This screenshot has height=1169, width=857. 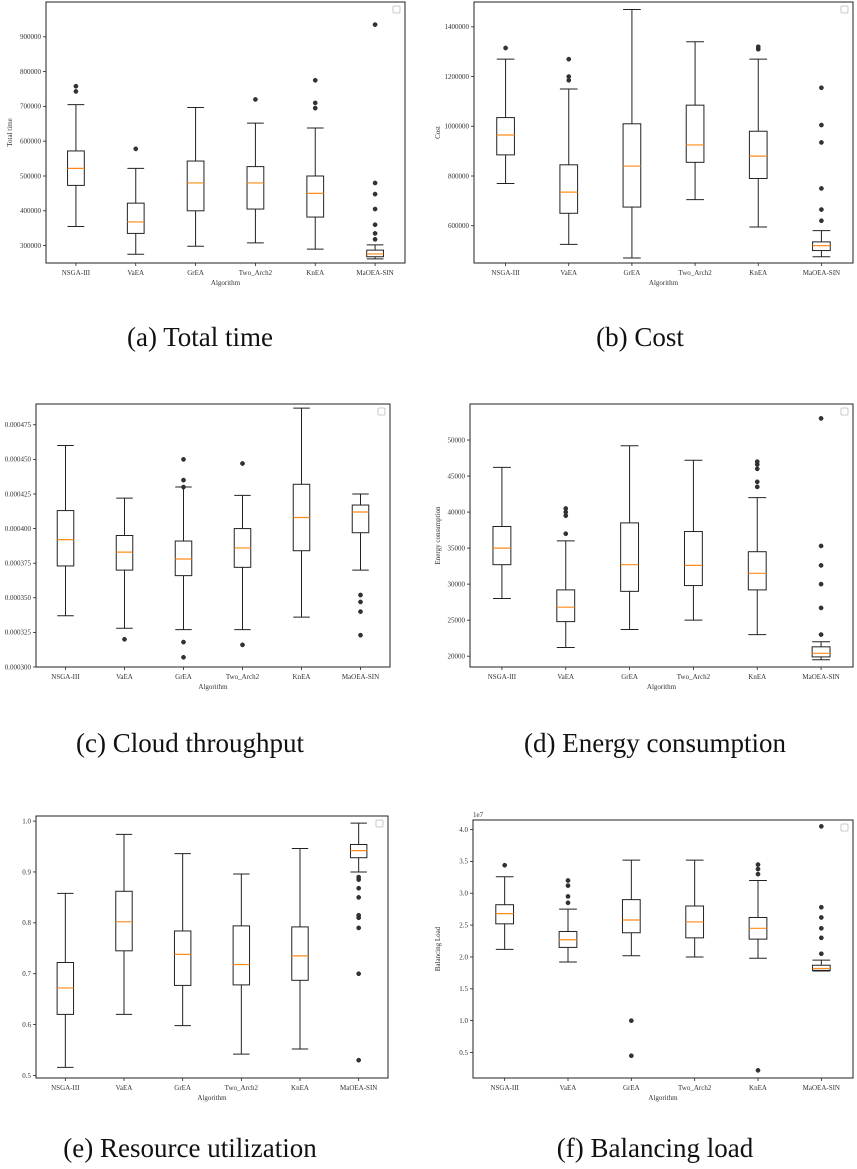 What do you see at coordinates (463, 925) in the screenshot?
I see `y-tick-label: 2.5` at bounding box center [463, 925].